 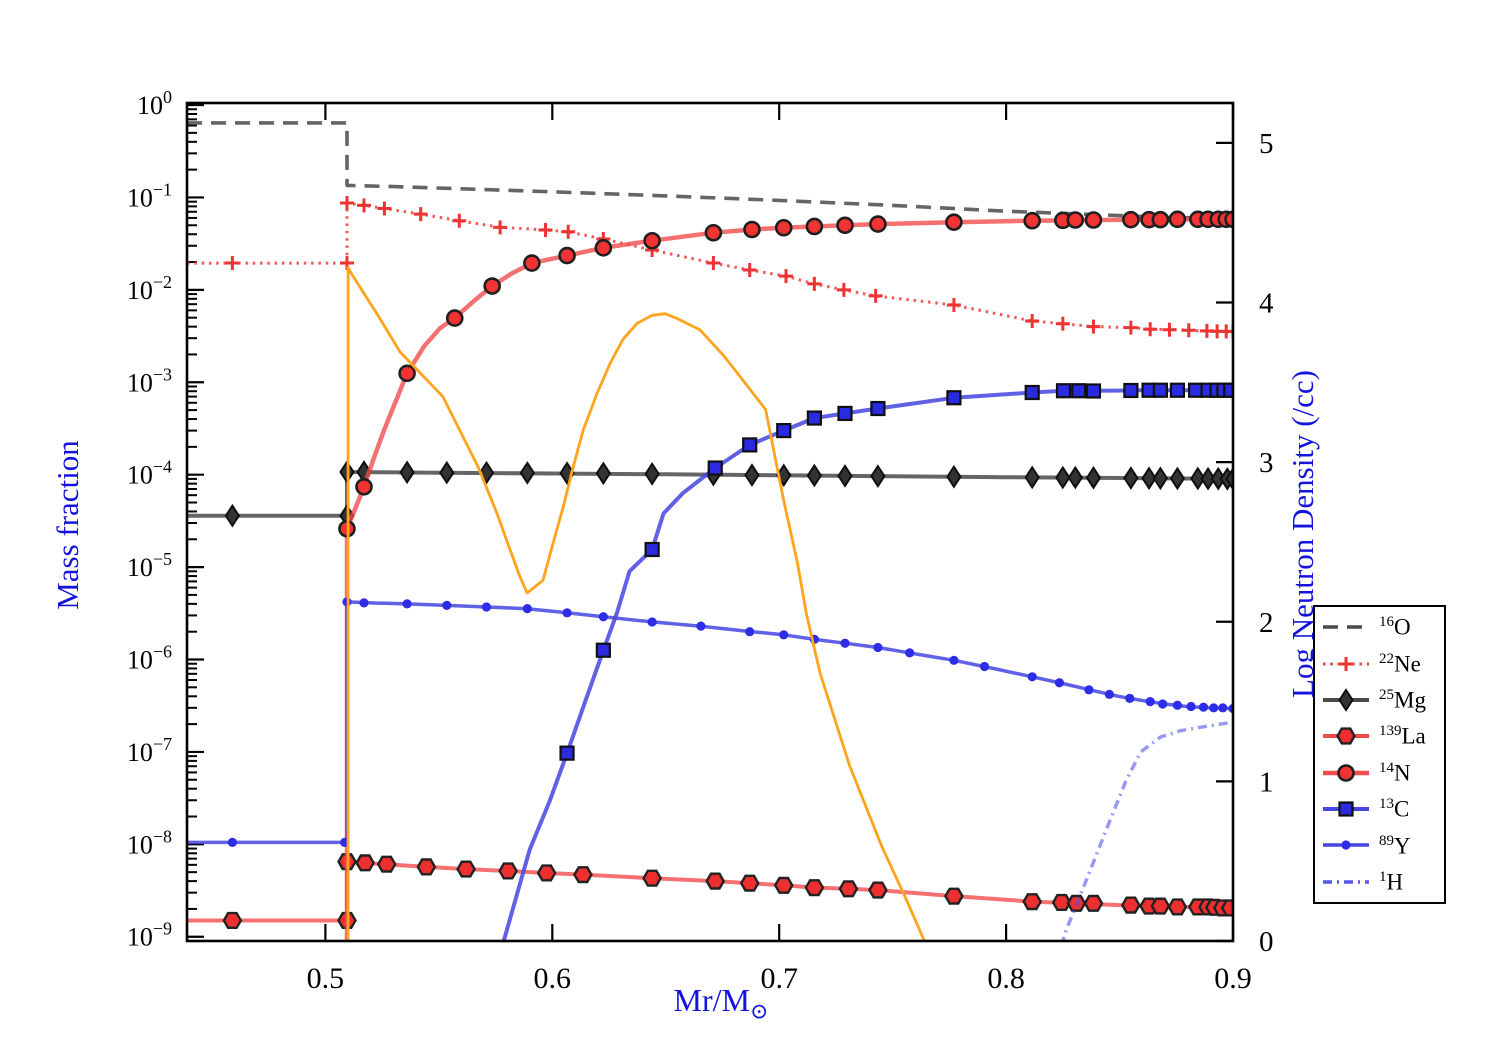 I want to click on series-la139, so click(x=710, y=891).